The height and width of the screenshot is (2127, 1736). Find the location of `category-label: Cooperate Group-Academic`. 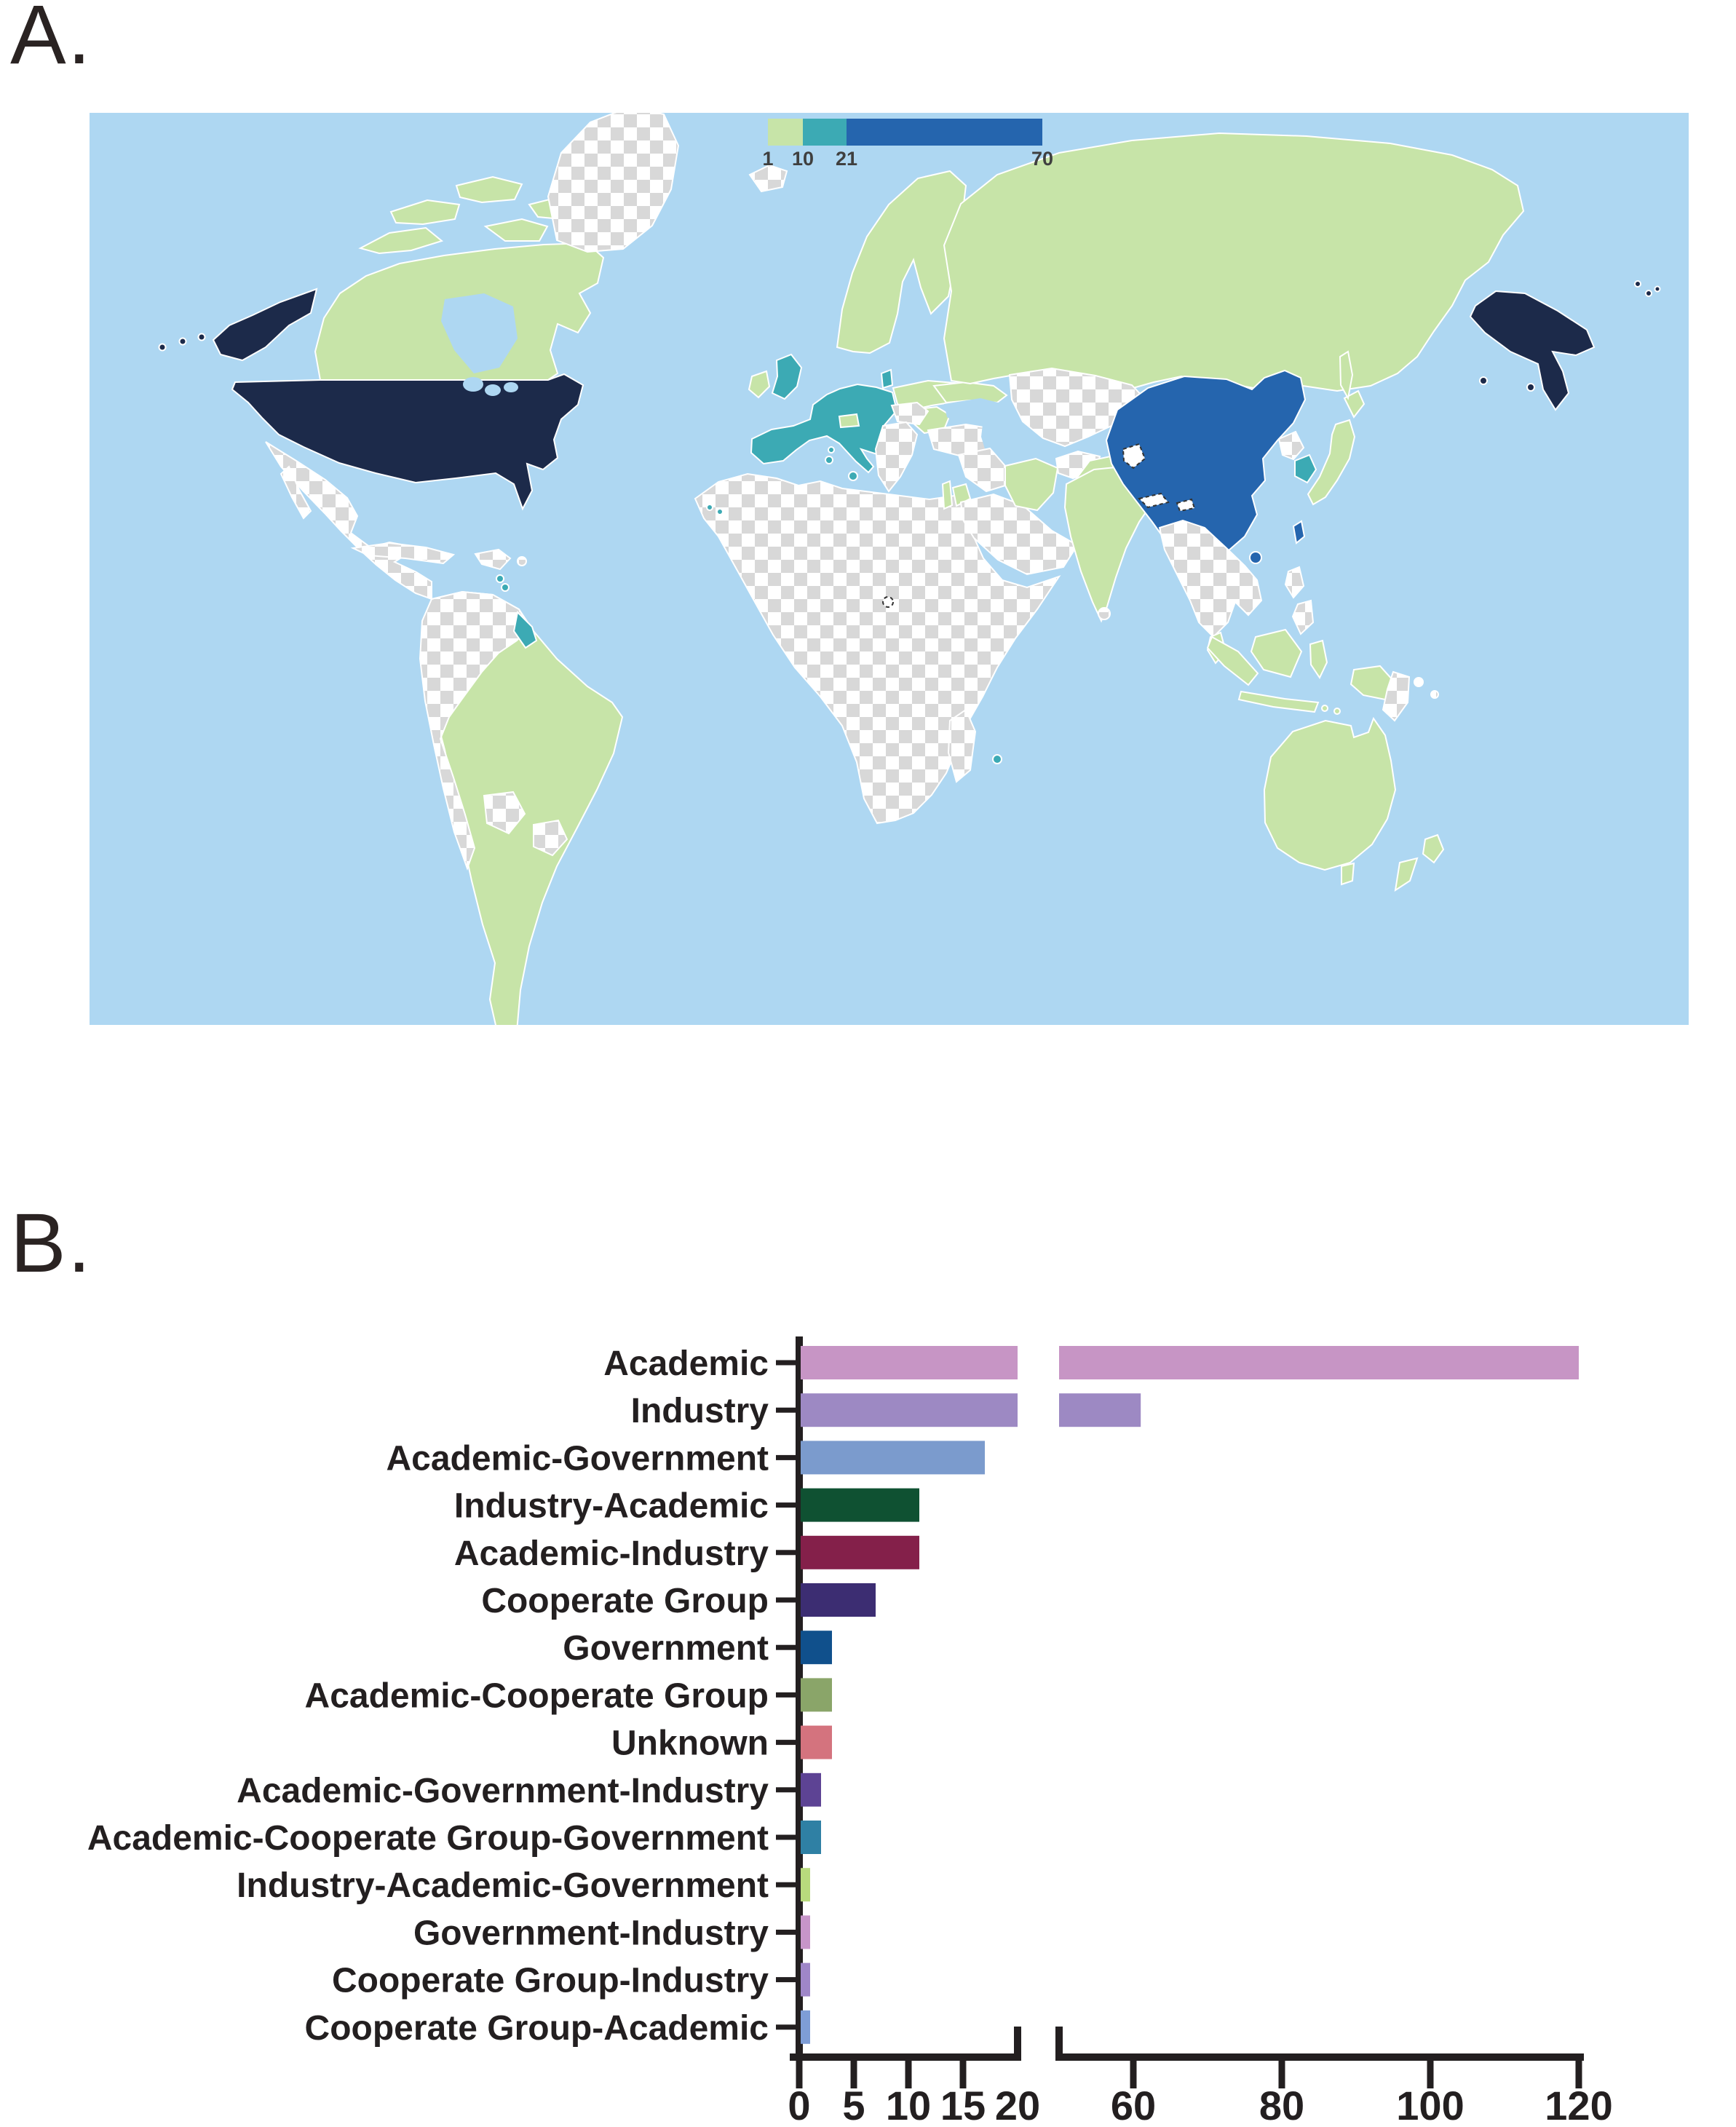

category-label: Cooperate Group-Academic is located at coordinates (537, 2028).